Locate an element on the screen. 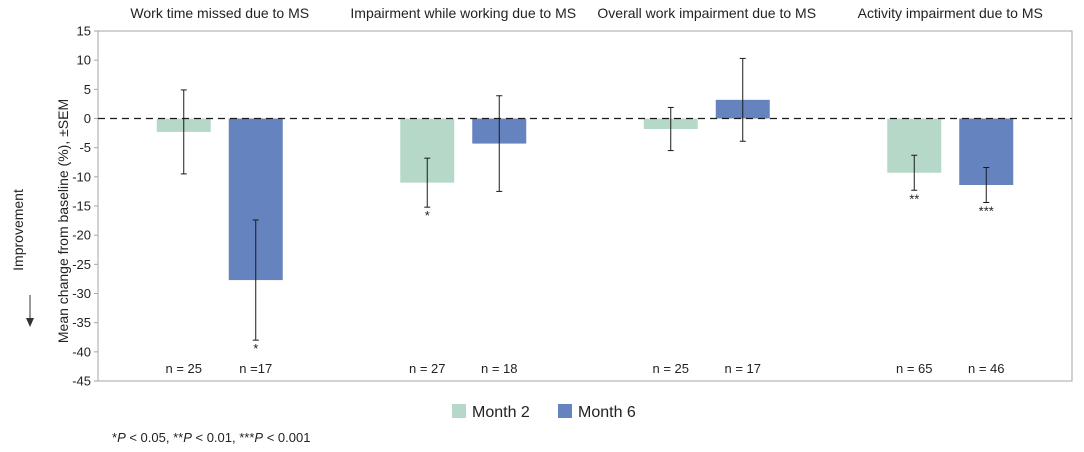 The width and height of the screenshot is (1084, 452). y-tick-label: -40 is located at coordinates (81, 351).